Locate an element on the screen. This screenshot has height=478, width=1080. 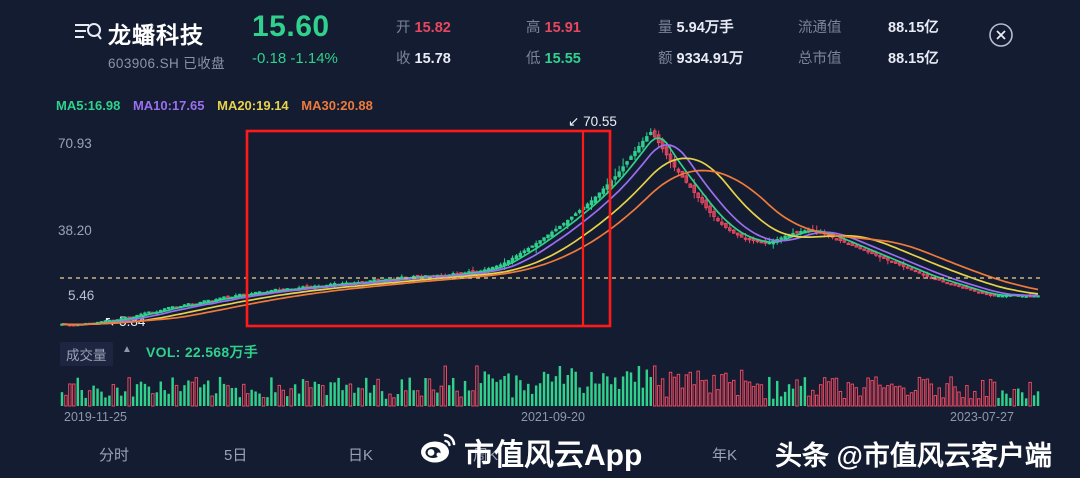
tab-dayk: 日K is located at coordinates (361, 455).